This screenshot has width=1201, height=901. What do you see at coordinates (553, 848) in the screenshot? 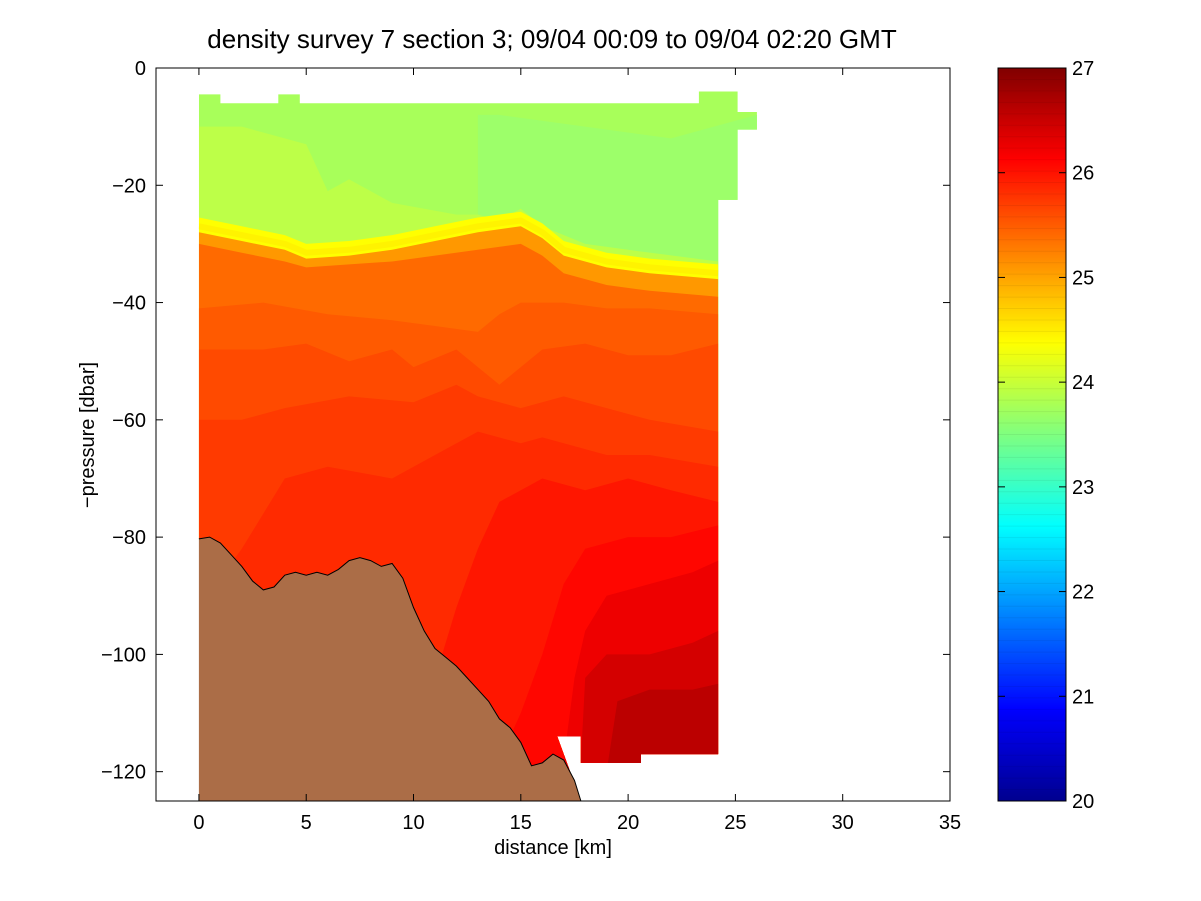
I see `x-axis-label: distance [km]` at bounding box center [553, 848].